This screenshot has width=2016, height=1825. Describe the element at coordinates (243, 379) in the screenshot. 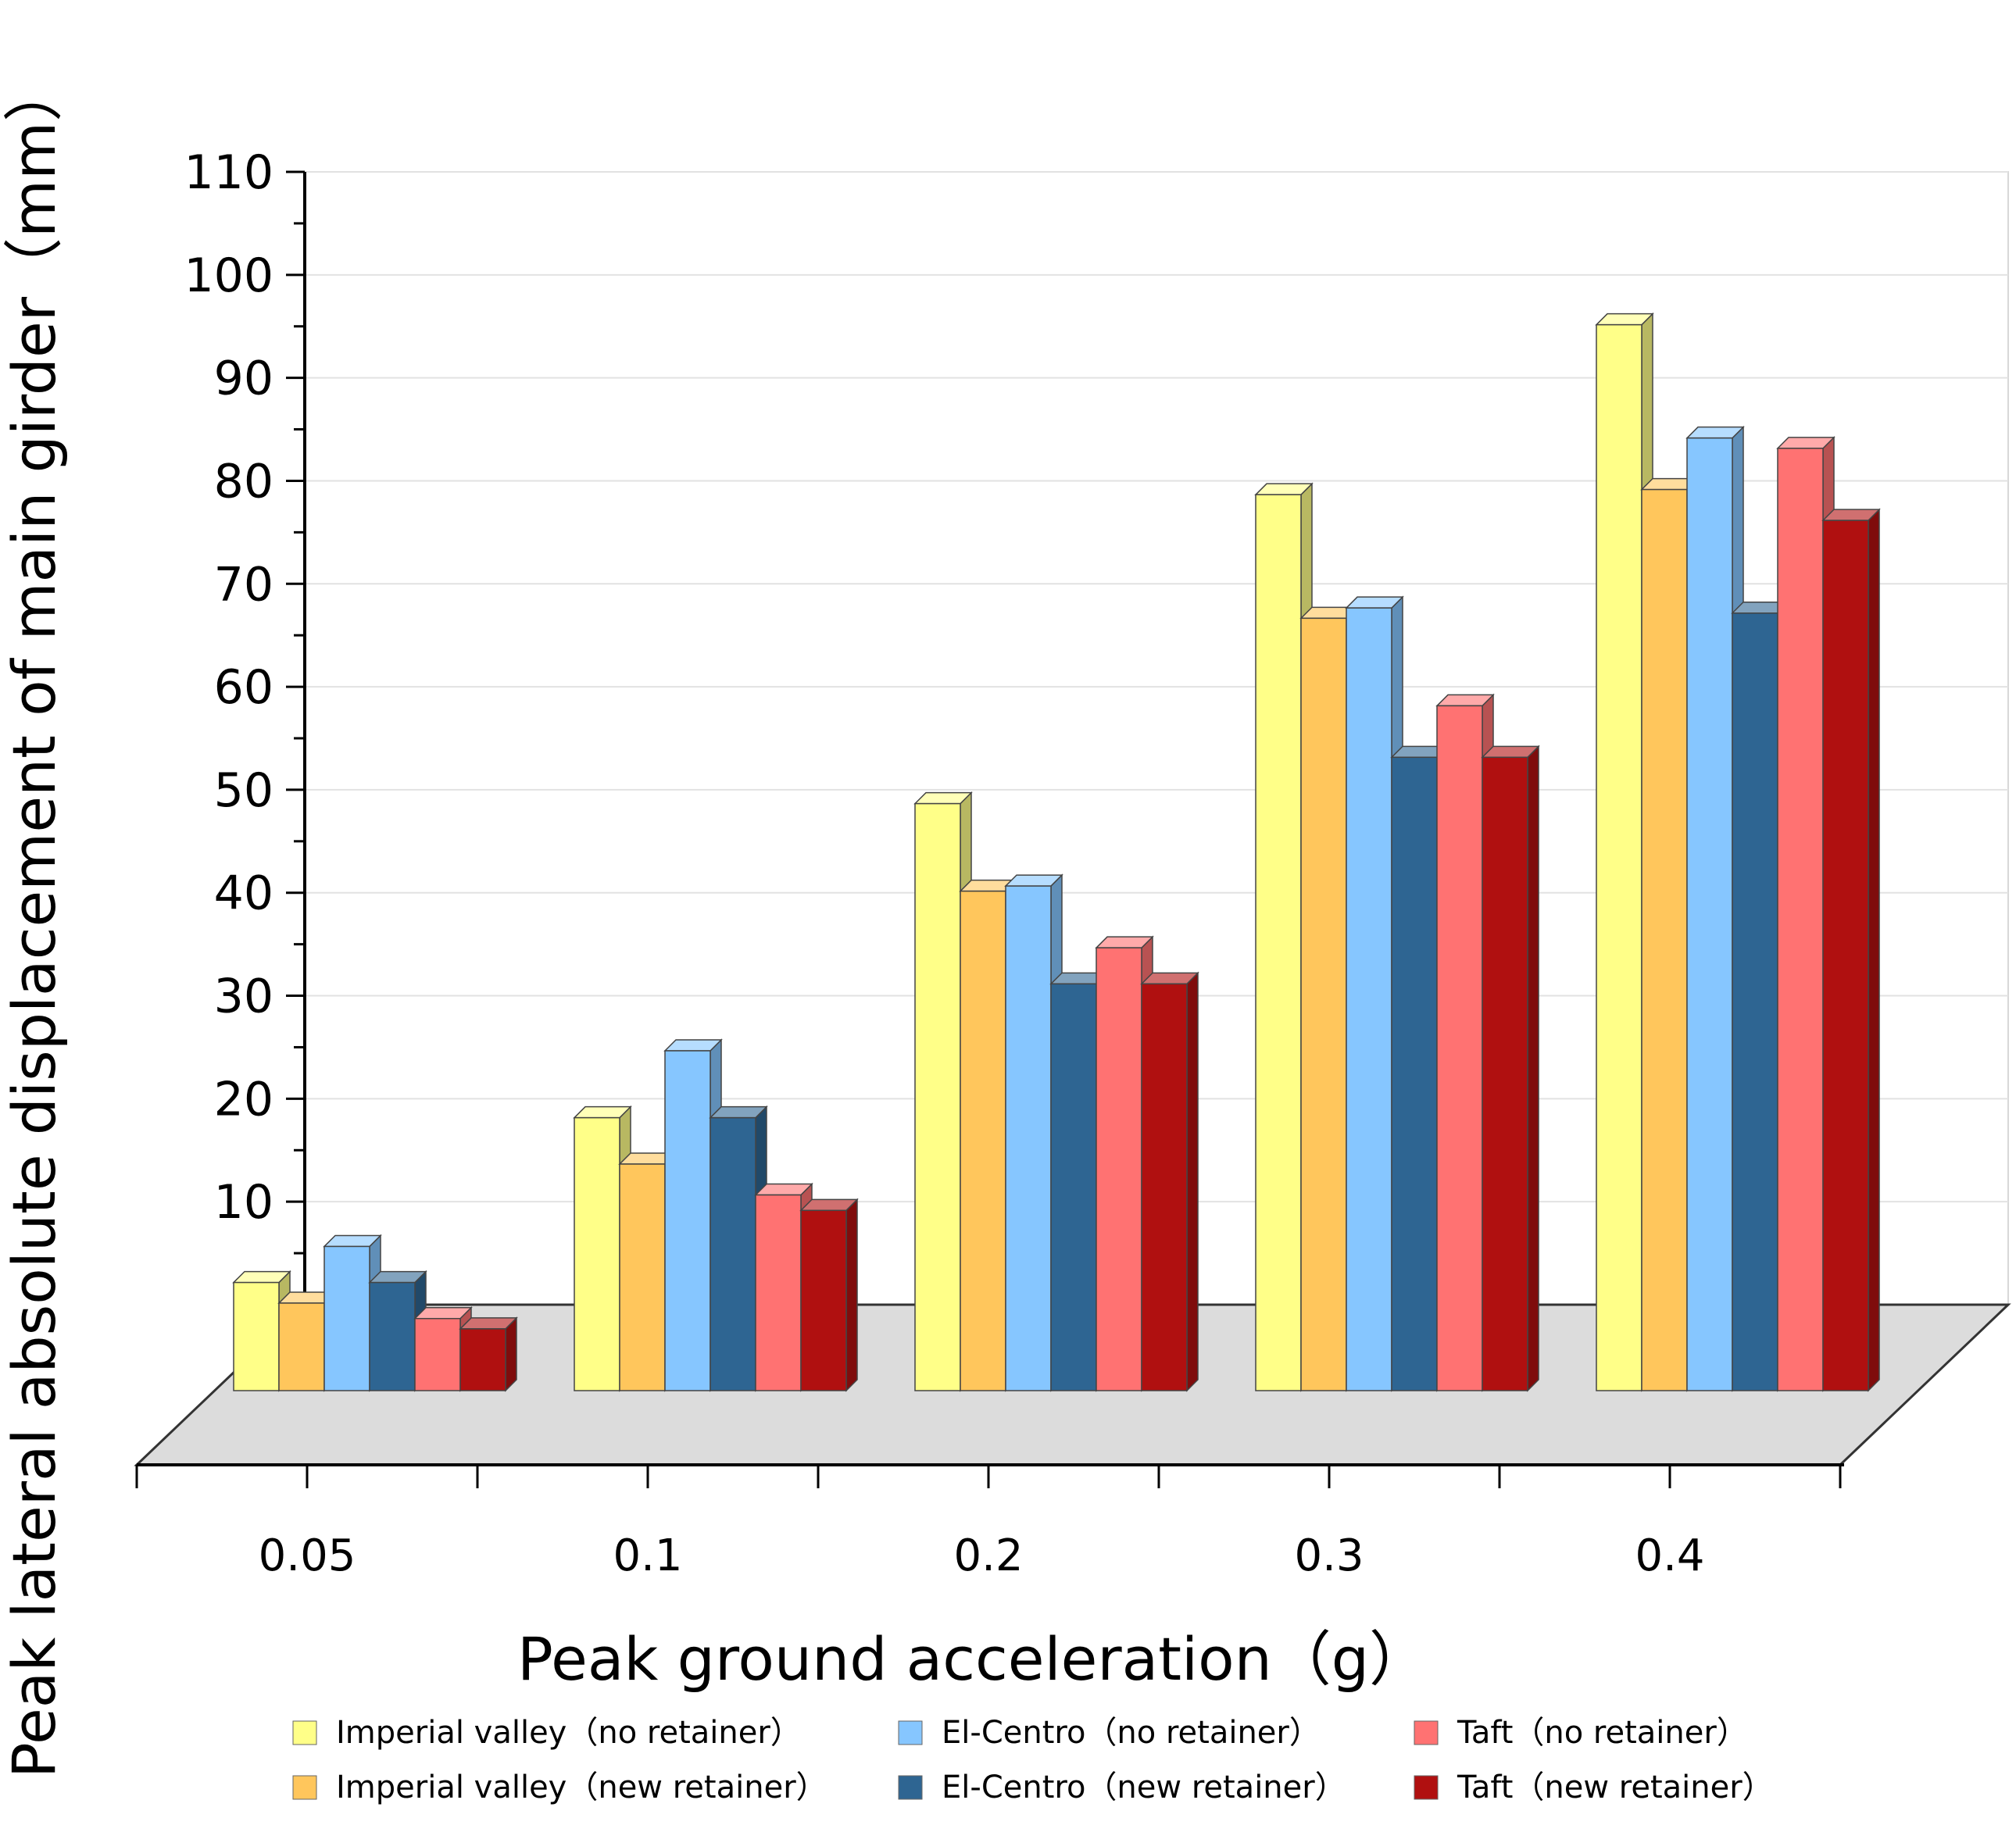

I see `y-tick-label: 90` at that location.